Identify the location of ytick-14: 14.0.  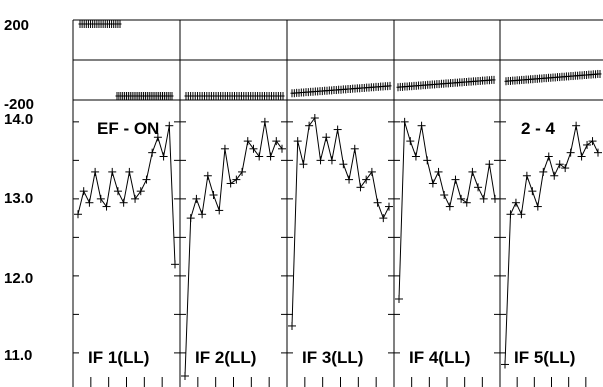
(18, 119).